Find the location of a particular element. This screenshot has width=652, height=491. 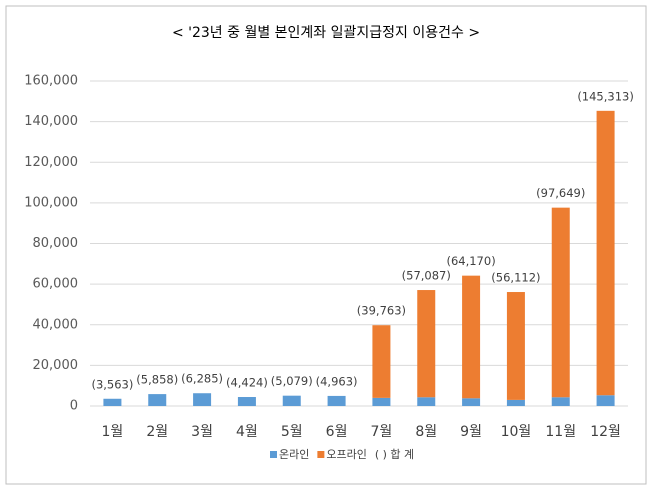

data-label: (39,763) is located at coordinates (381, 311).